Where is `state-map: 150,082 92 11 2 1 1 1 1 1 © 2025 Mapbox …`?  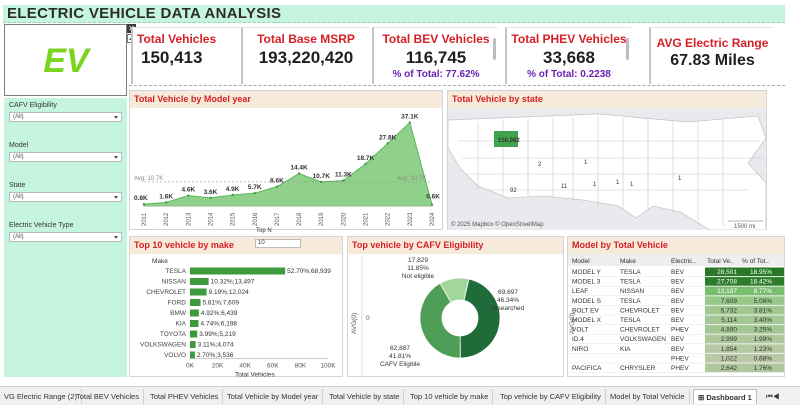 state-map: 150,082 92 11 2 1 1 1 1 1 © 2025 Mapbox … is located at coordinates (607, 169).